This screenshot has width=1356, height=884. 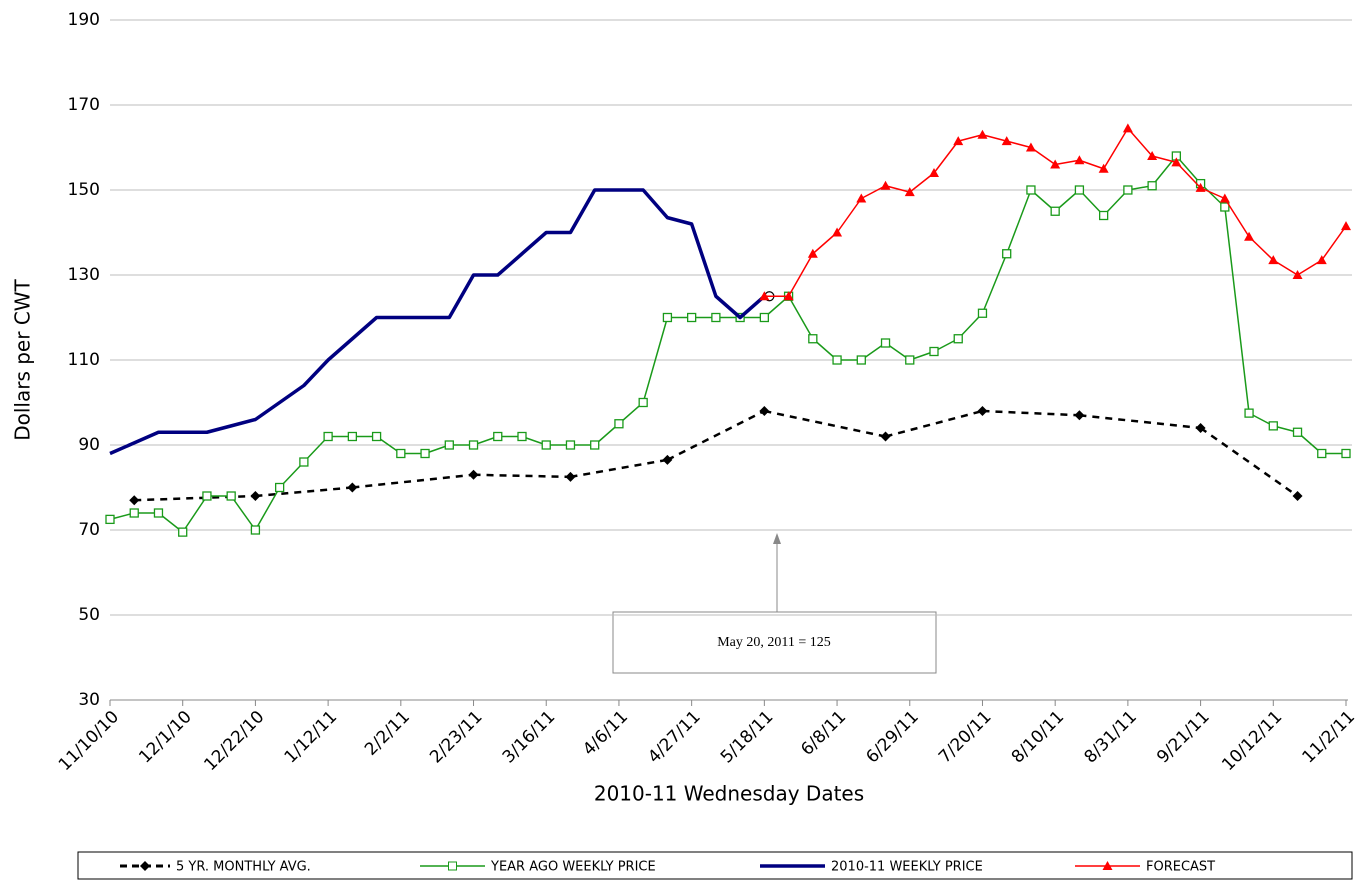 What do you see at coordinates (387, 733) in the screenshot?
I see `x-tick-label: 2/2/11` at bounding box center [387, 733].